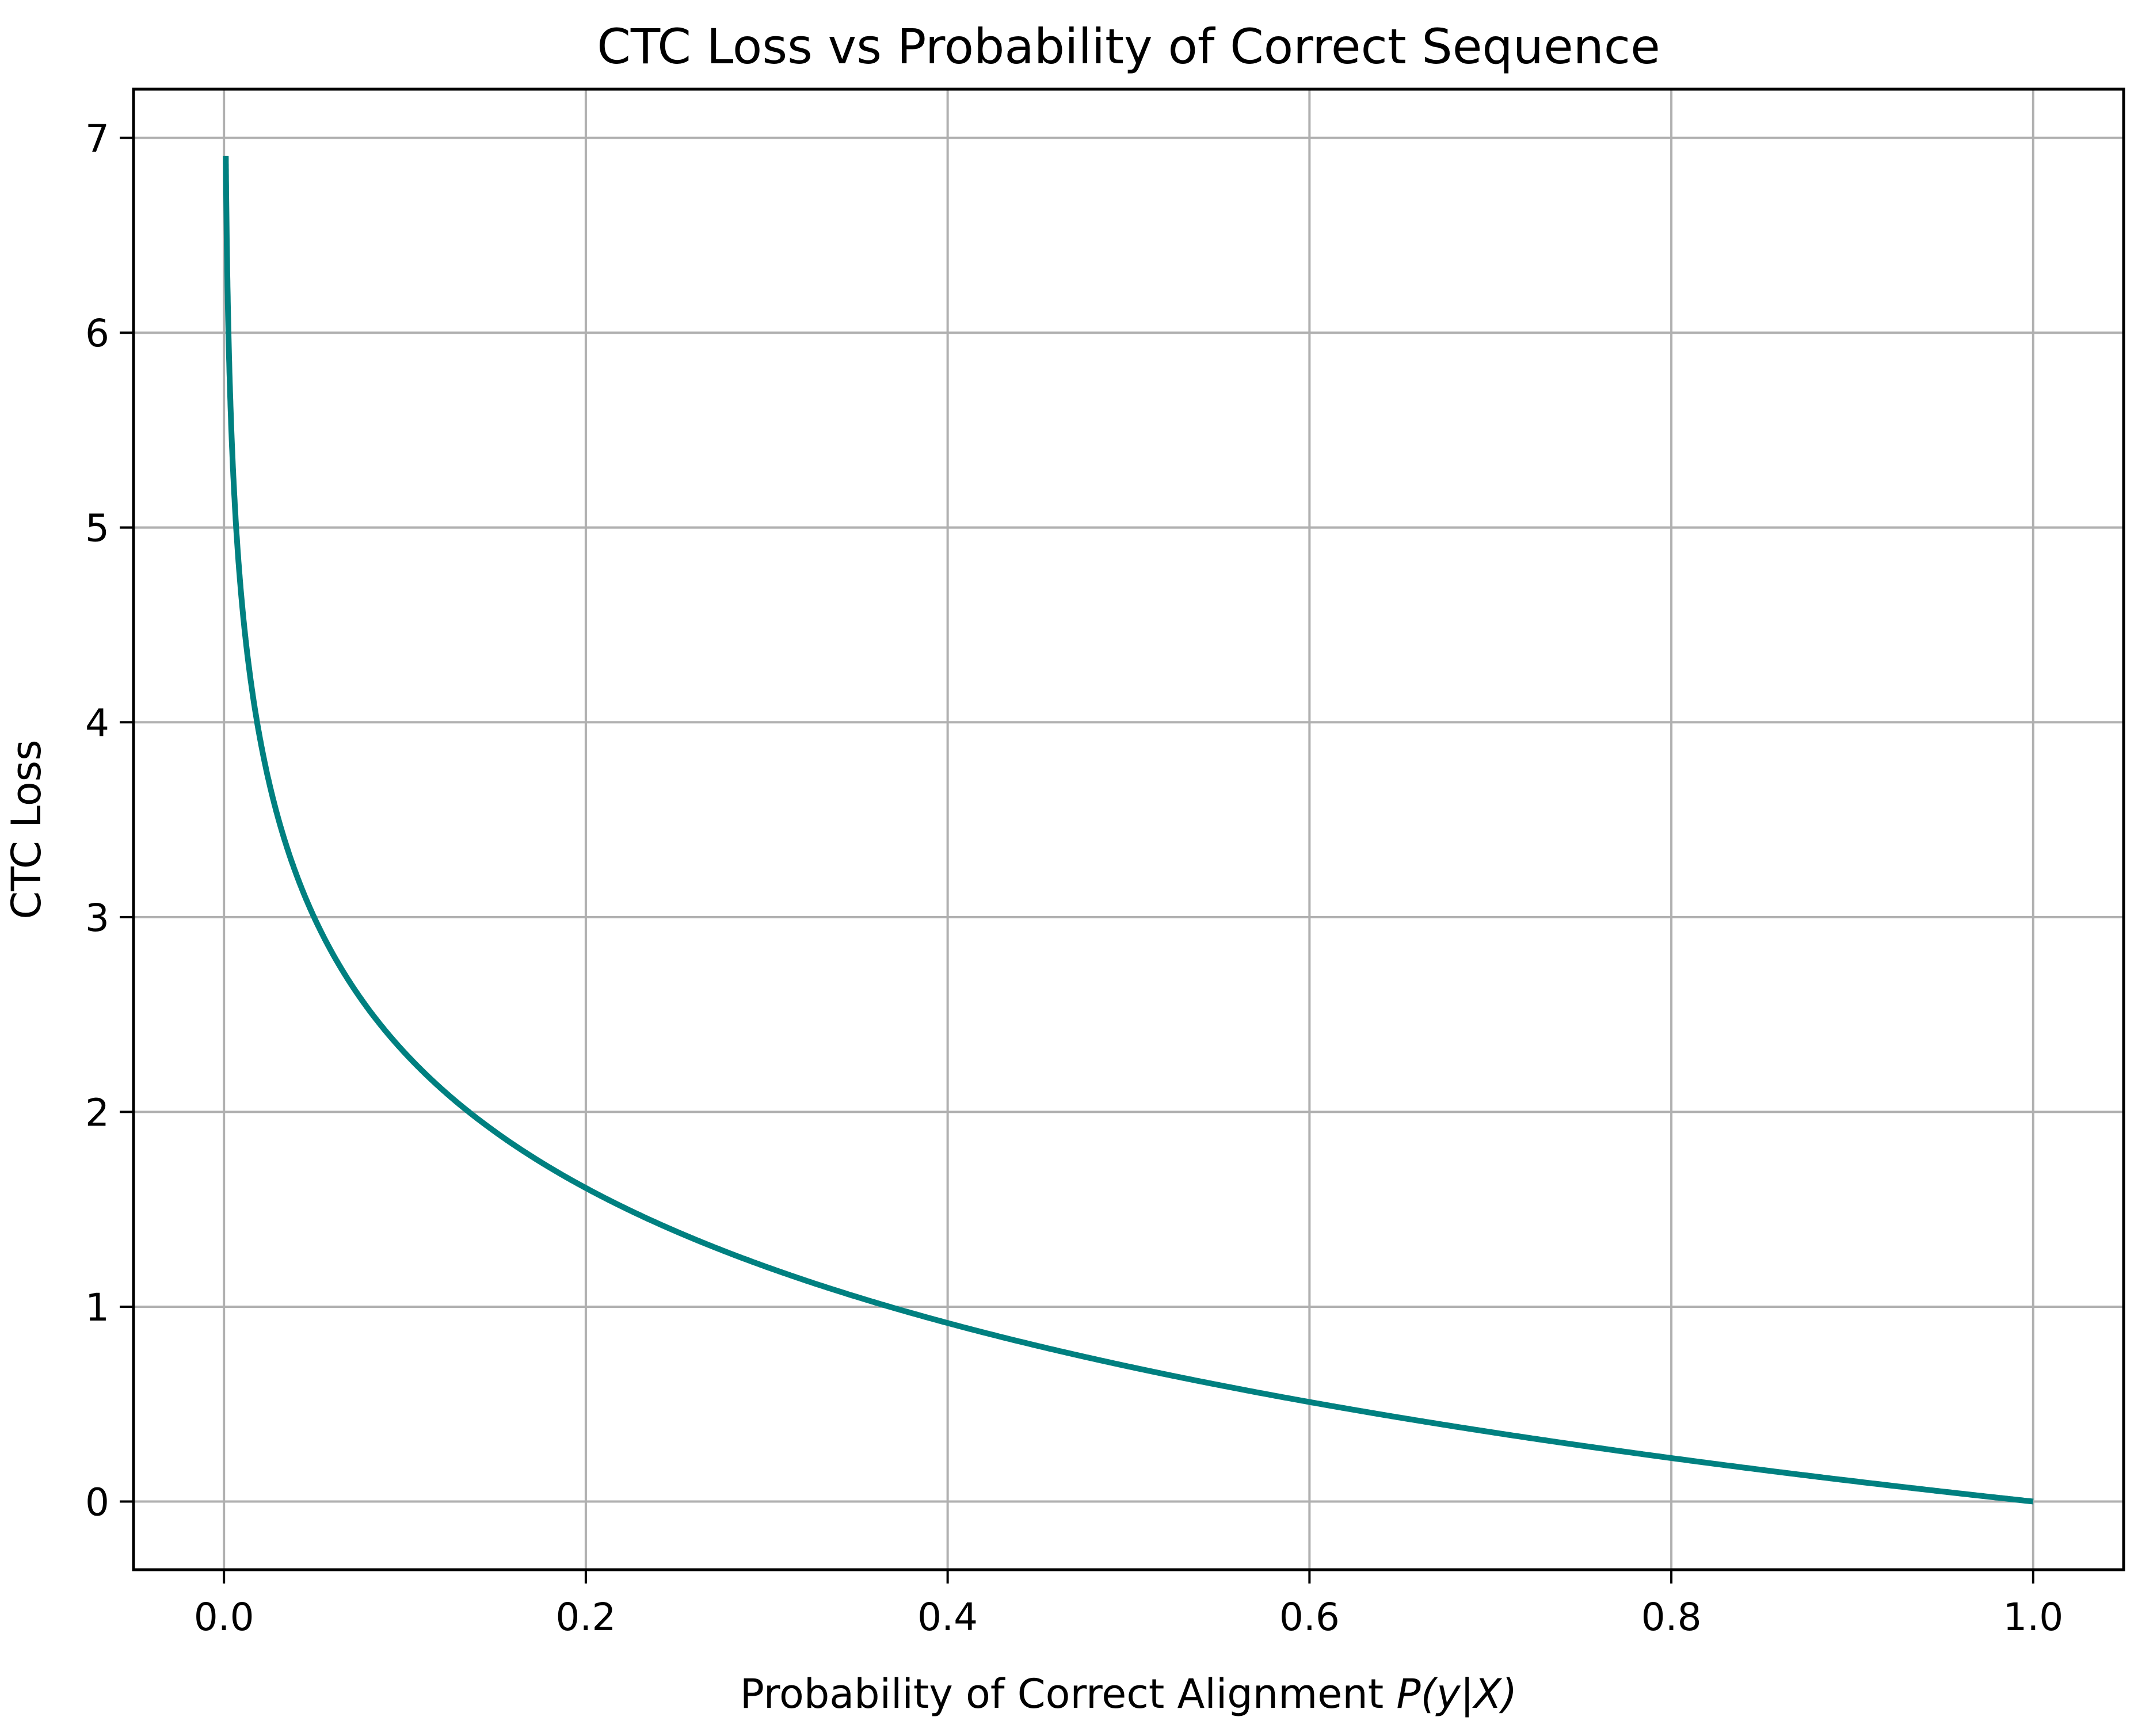 This screenshot has width=2138, height=1736. Describe the element at coordinates (97, 1503) in the screenshot. I see `y-tick-label: 0` at that location.